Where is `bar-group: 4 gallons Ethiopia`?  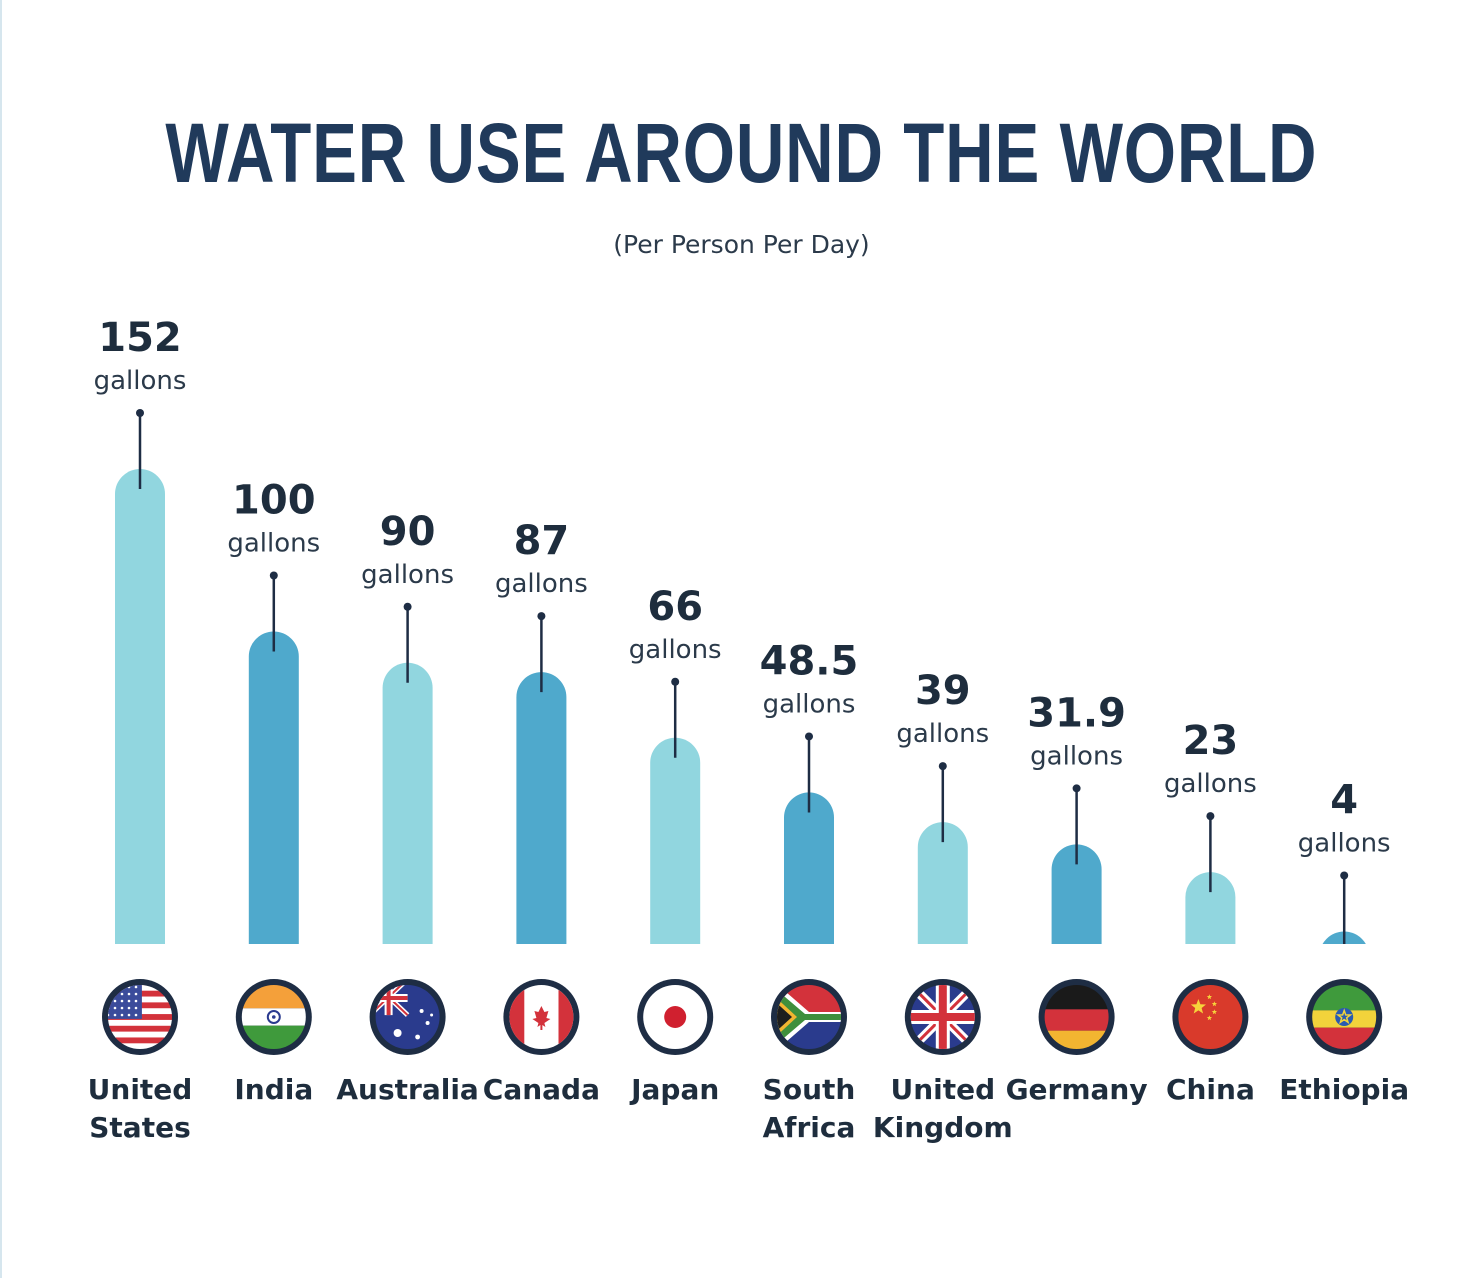
bar-group: 4 gallons Ethiopia is located at coordinates (1344, 942).